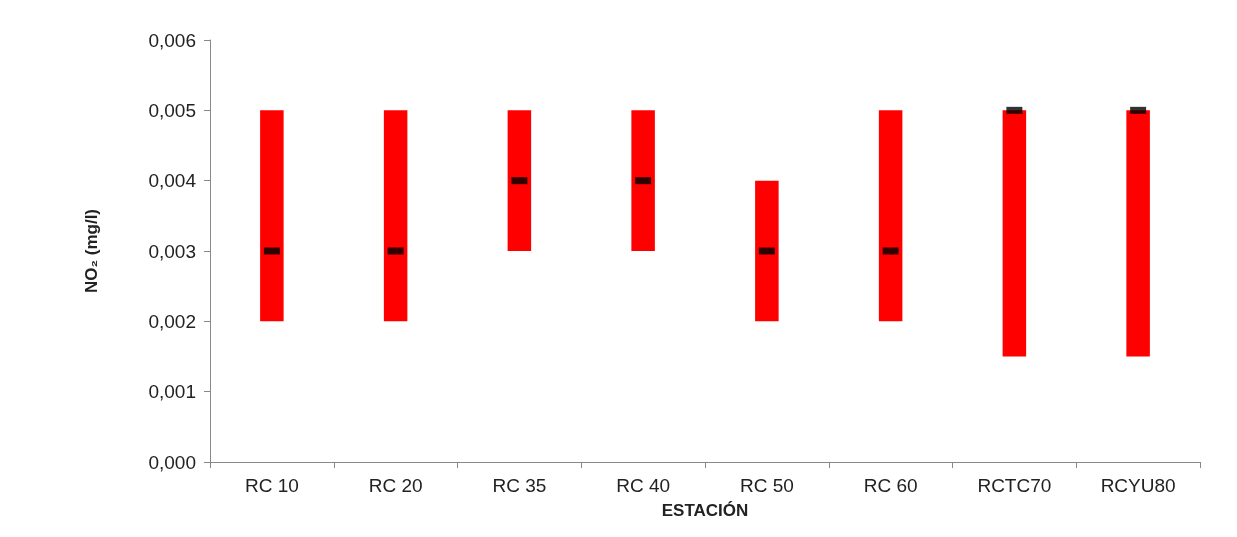 The height and width of the screenshot is (537, 1237). What do you see at coordinates (1138, 485) in the screenshot?
I see `x-tick-label: RCYU80` at bounding box center [1138, 485].